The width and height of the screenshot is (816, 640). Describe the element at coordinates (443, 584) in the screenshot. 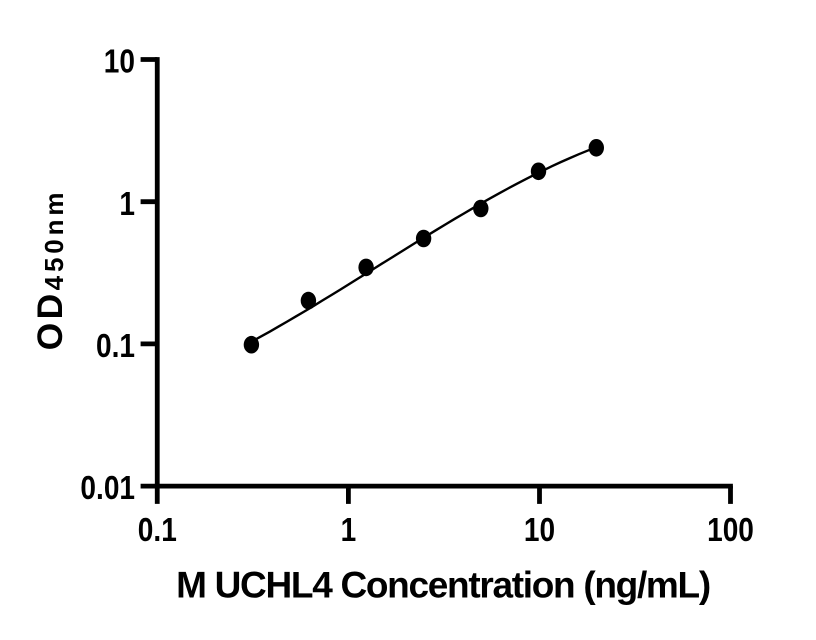

I see `svg-text: M UCHL4 Concentration (ng/mL)` at that location.